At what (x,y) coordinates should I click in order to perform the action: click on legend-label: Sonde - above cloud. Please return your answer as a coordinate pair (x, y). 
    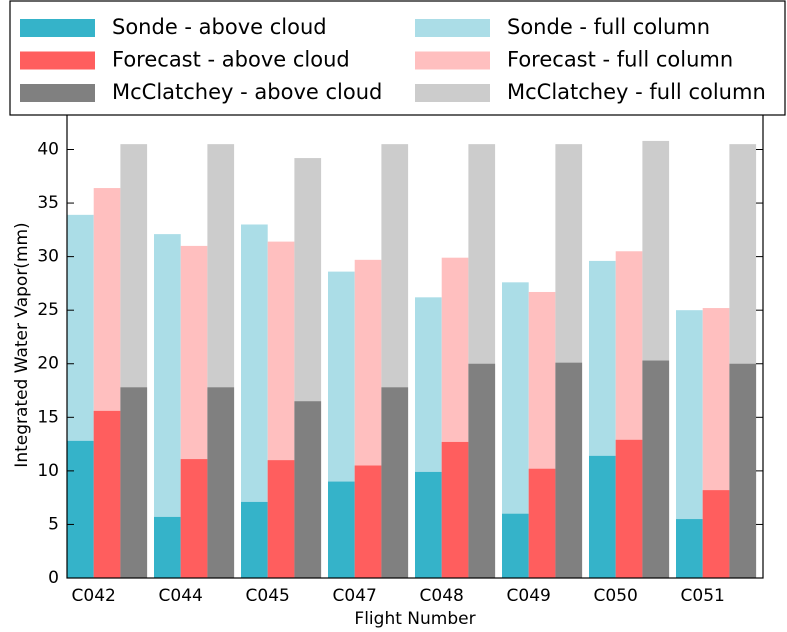
    Looking at the image, I should click on (219, 27).